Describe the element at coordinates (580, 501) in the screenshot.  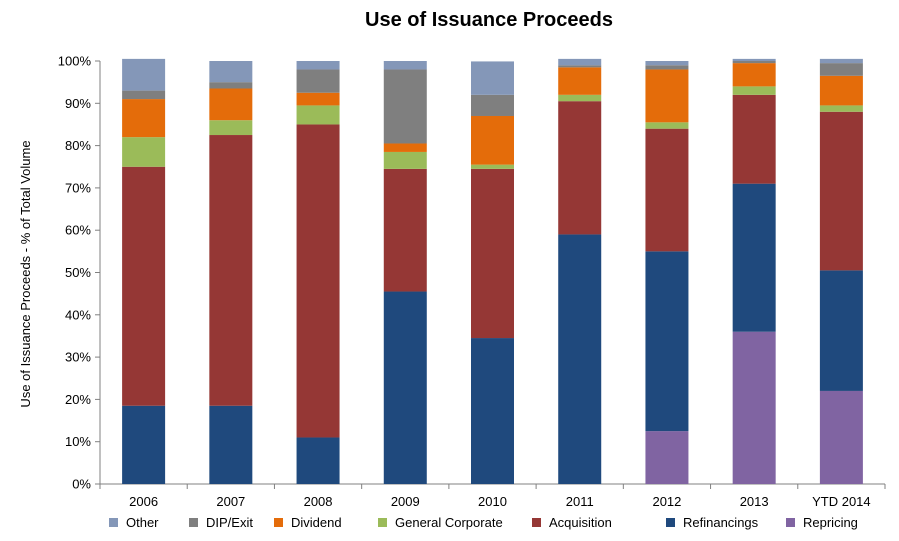
I see `x-tick-label: 2011` at that location.